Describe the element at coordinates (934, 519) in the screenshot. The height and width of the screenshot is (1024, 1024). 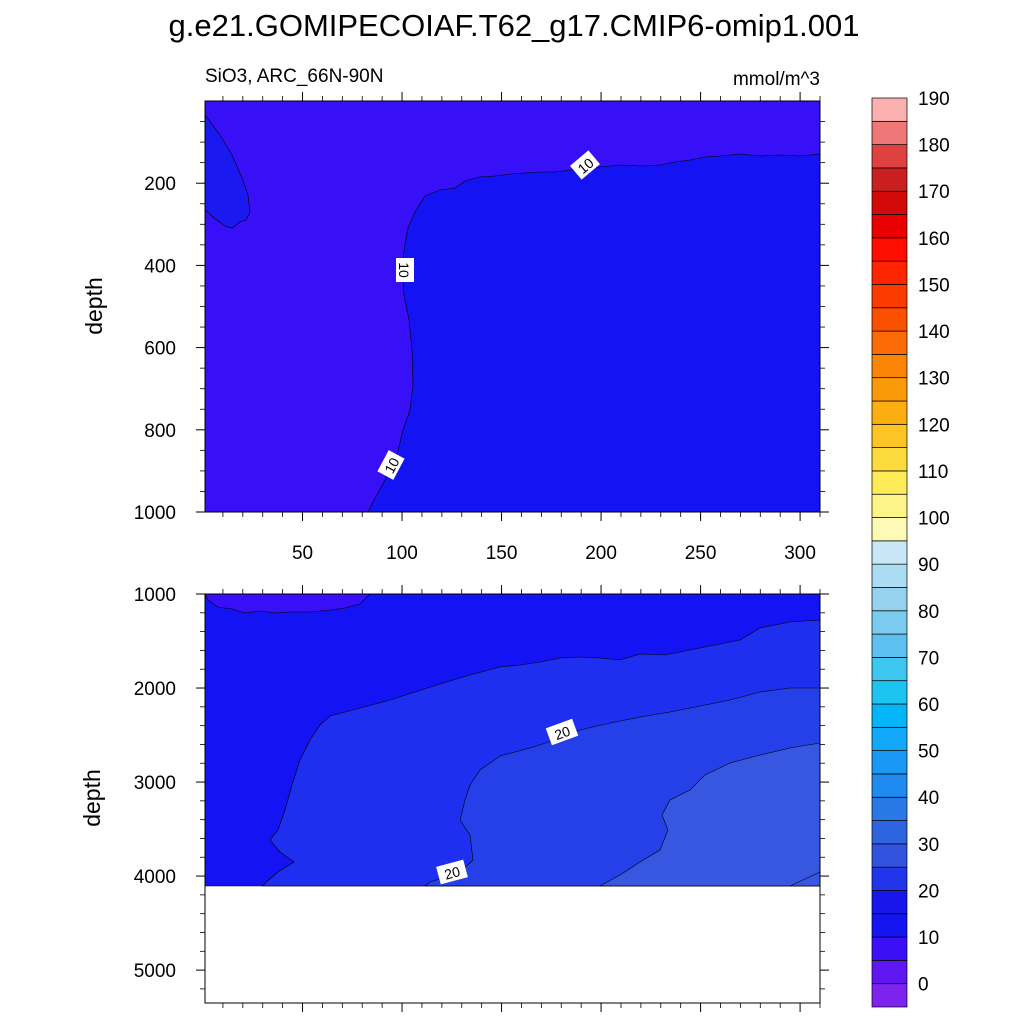
I see `colorbar-label: 100` at that location.